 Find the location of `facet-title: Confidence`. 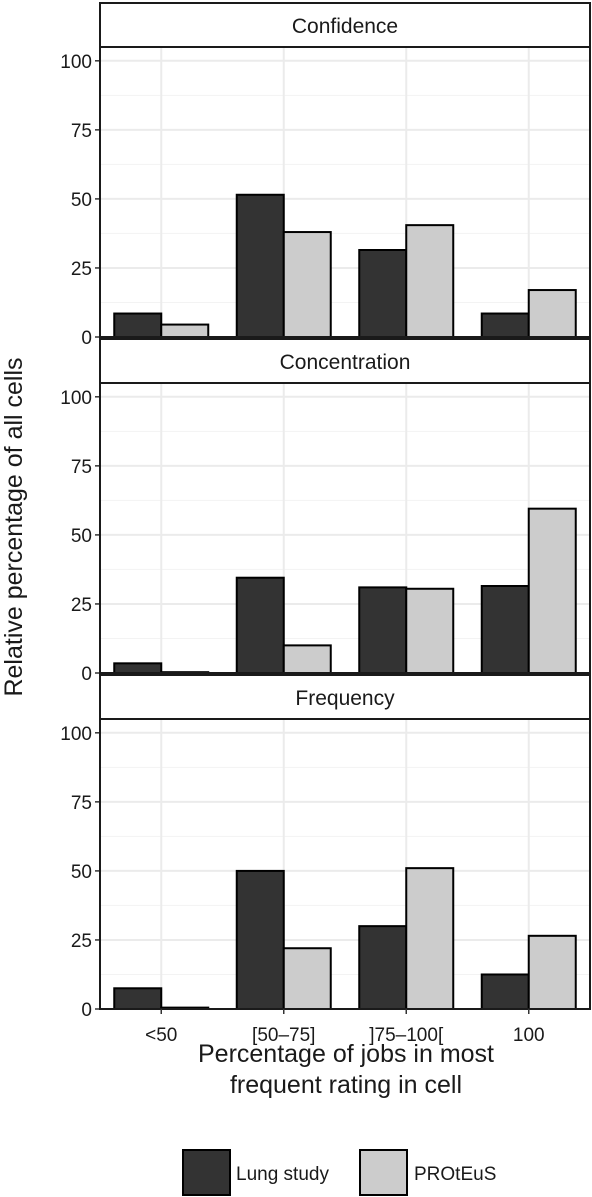

facet-title: Confidence is located at coordinates (345, 26).